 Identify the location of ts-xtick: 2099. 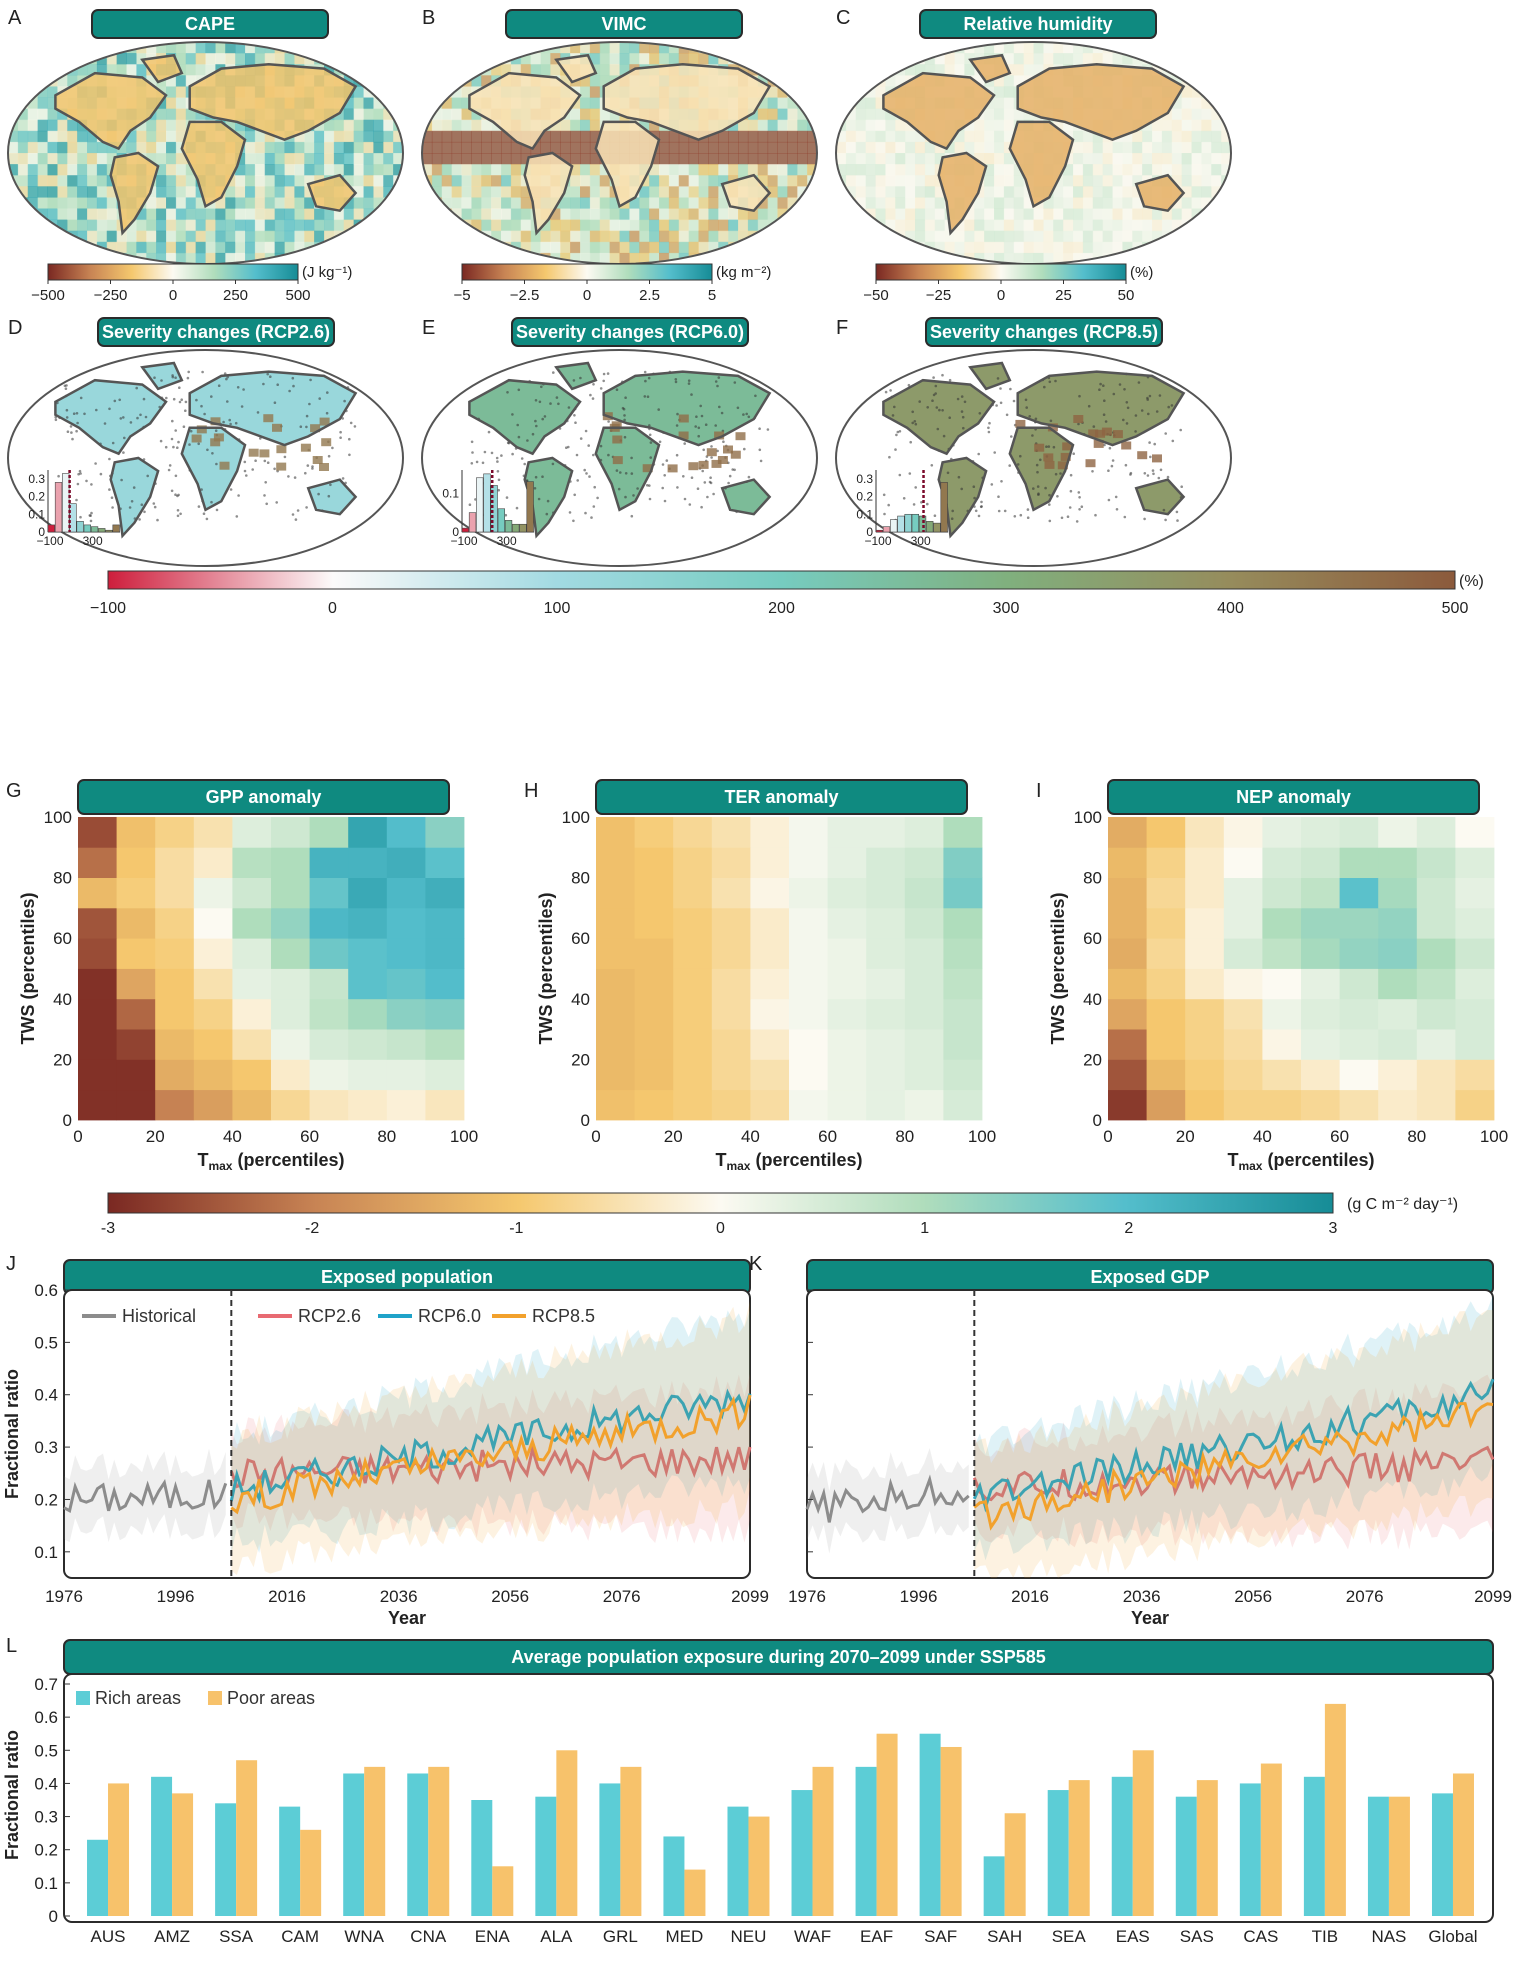
(750, 1596).